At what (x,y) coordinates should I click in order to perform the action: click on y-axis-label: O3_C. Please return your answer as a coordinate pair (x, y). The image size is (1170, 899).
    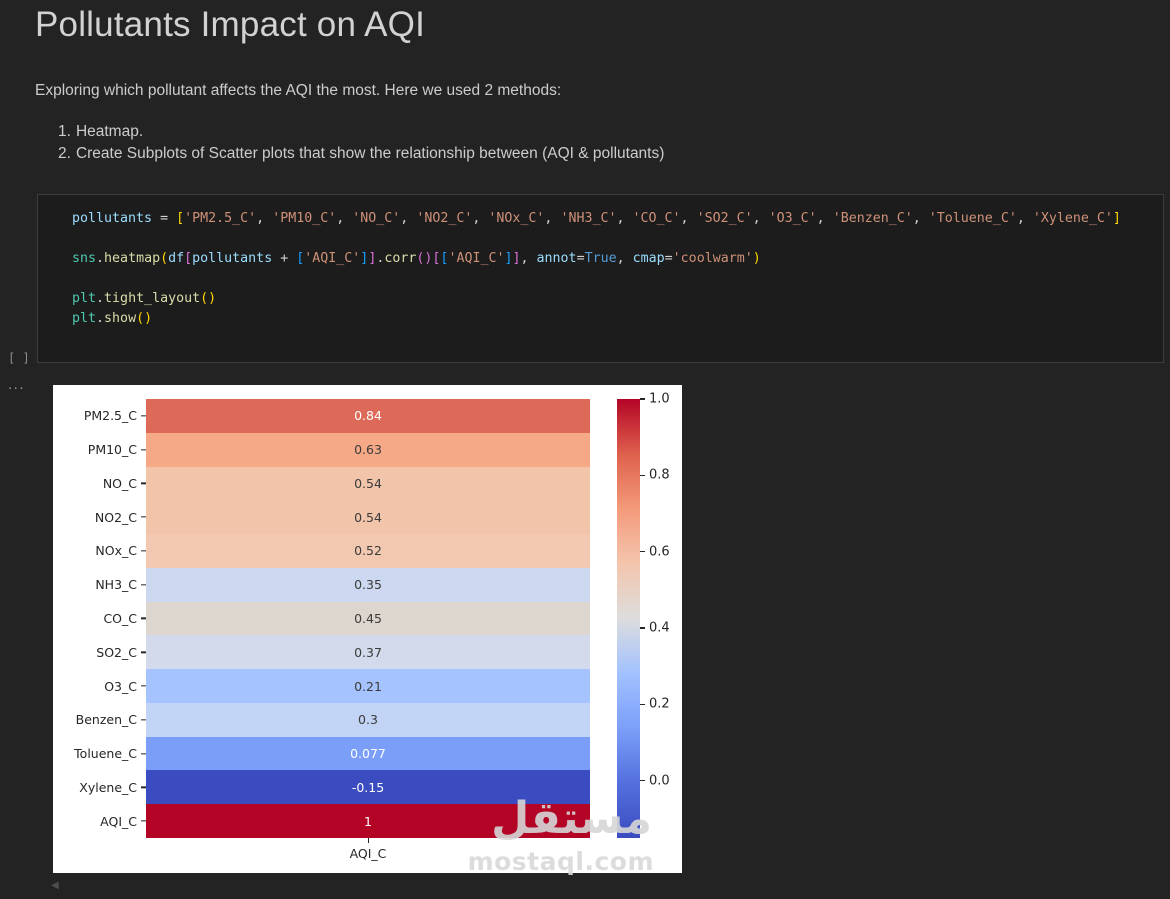
    Looking at the image, I should click on (120, 686).